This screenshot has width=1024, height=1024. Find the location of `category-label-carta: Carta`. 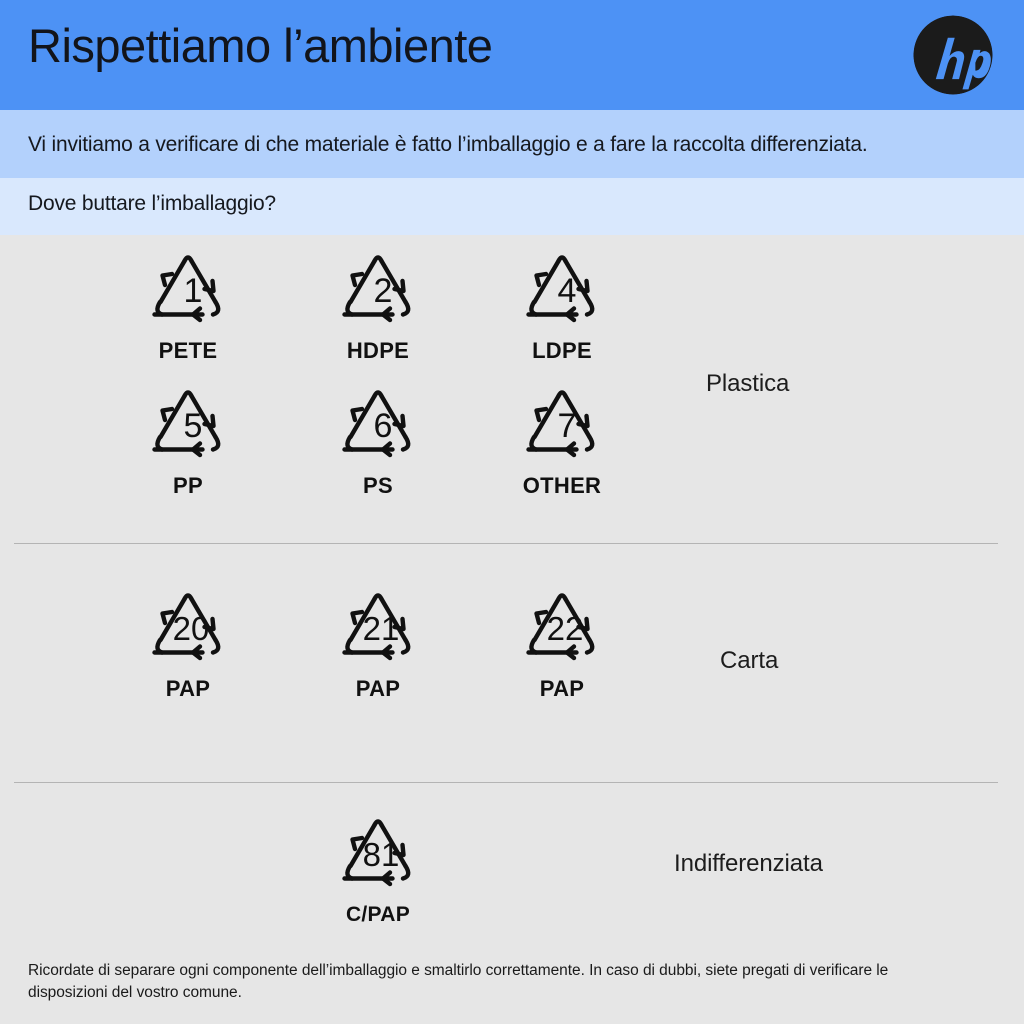

category-label-carta: Carta is located at coordinates (749, 660).